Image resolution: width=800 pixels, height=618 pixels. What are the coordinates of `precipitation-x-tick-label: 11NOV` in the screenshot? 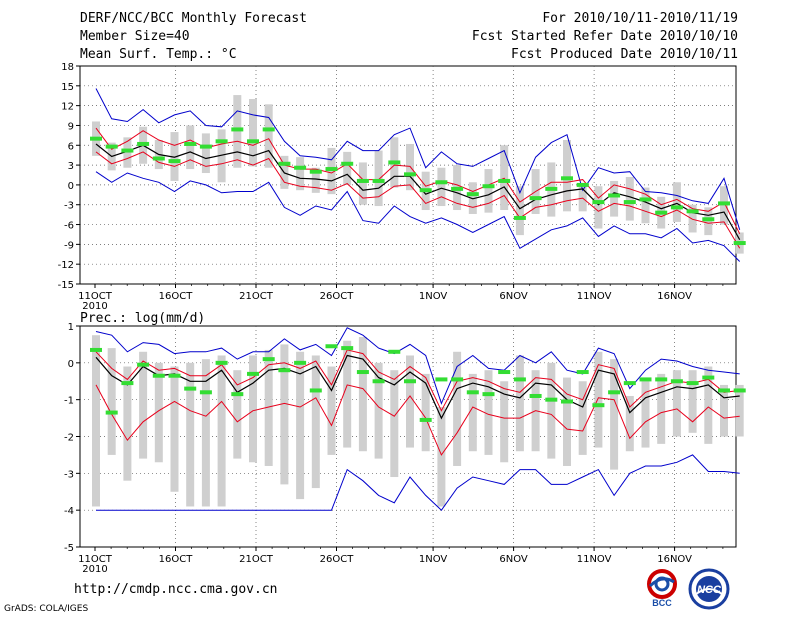 It's located at (594, 559).